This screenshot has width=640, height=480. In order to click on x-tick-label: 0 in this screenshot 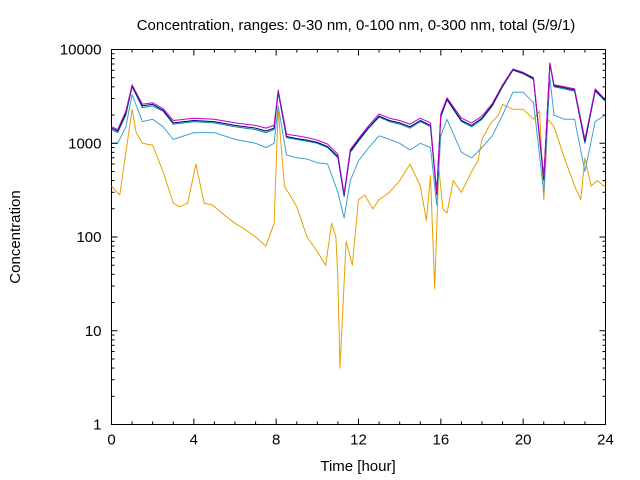, I will do `click(111, 440)`.